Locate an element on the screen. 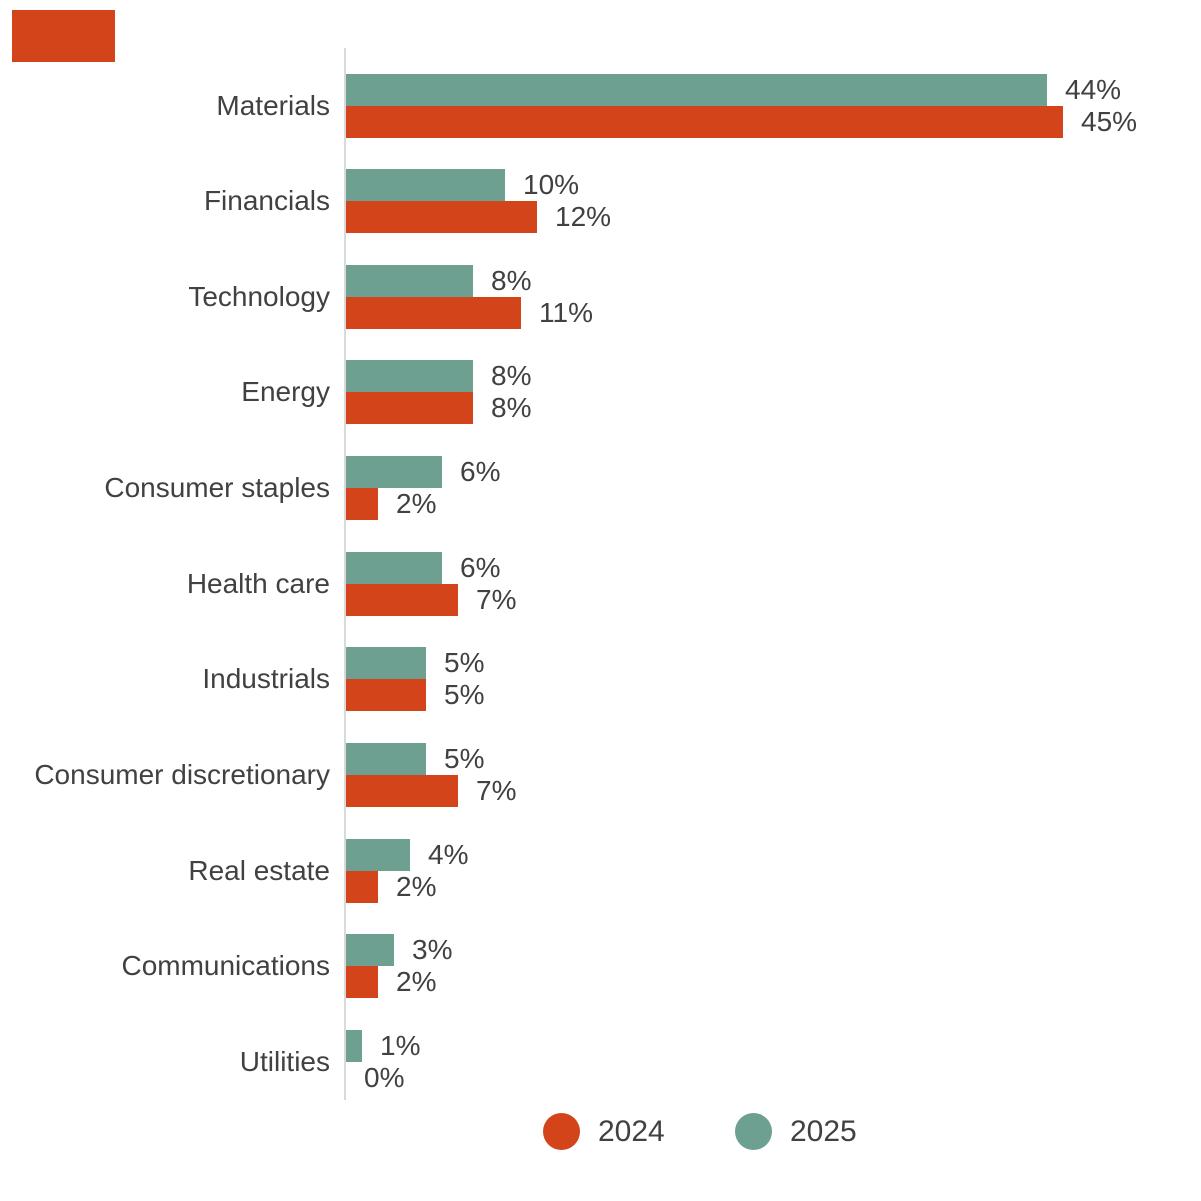  category-label: Real estate is located at coordinates (259, 870).